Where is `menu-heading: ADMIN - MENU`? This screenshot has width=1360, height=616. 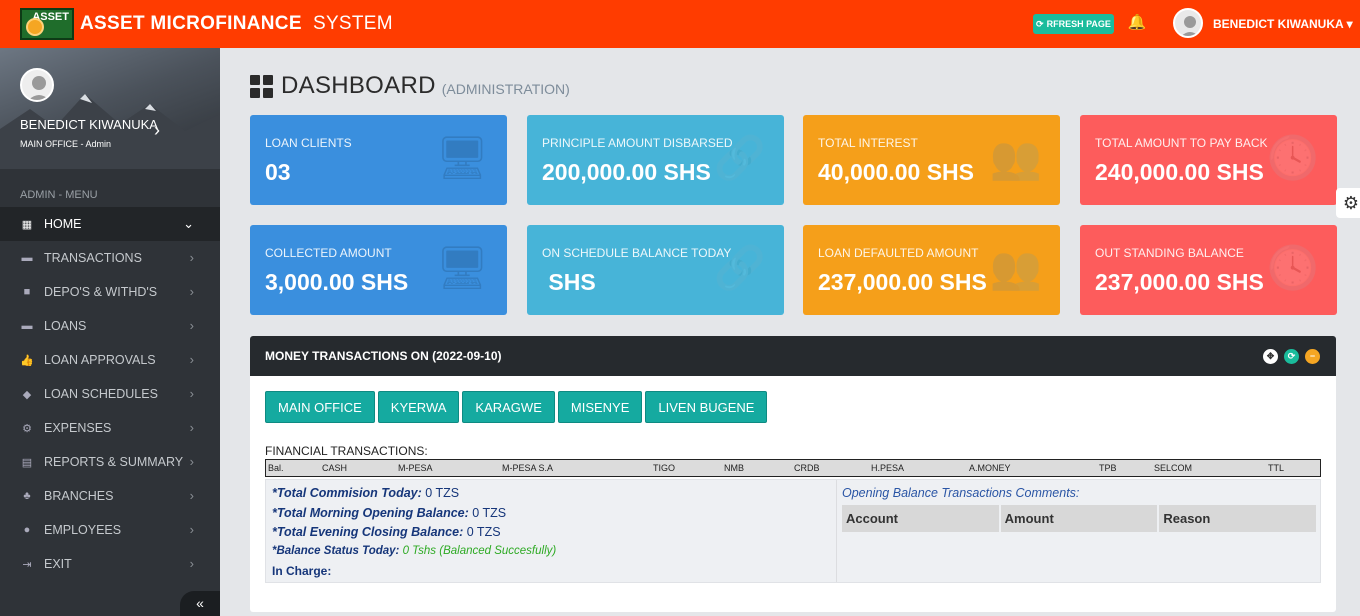
menu-heading: ADMIN - MENU is located at coordinates (59, 195).